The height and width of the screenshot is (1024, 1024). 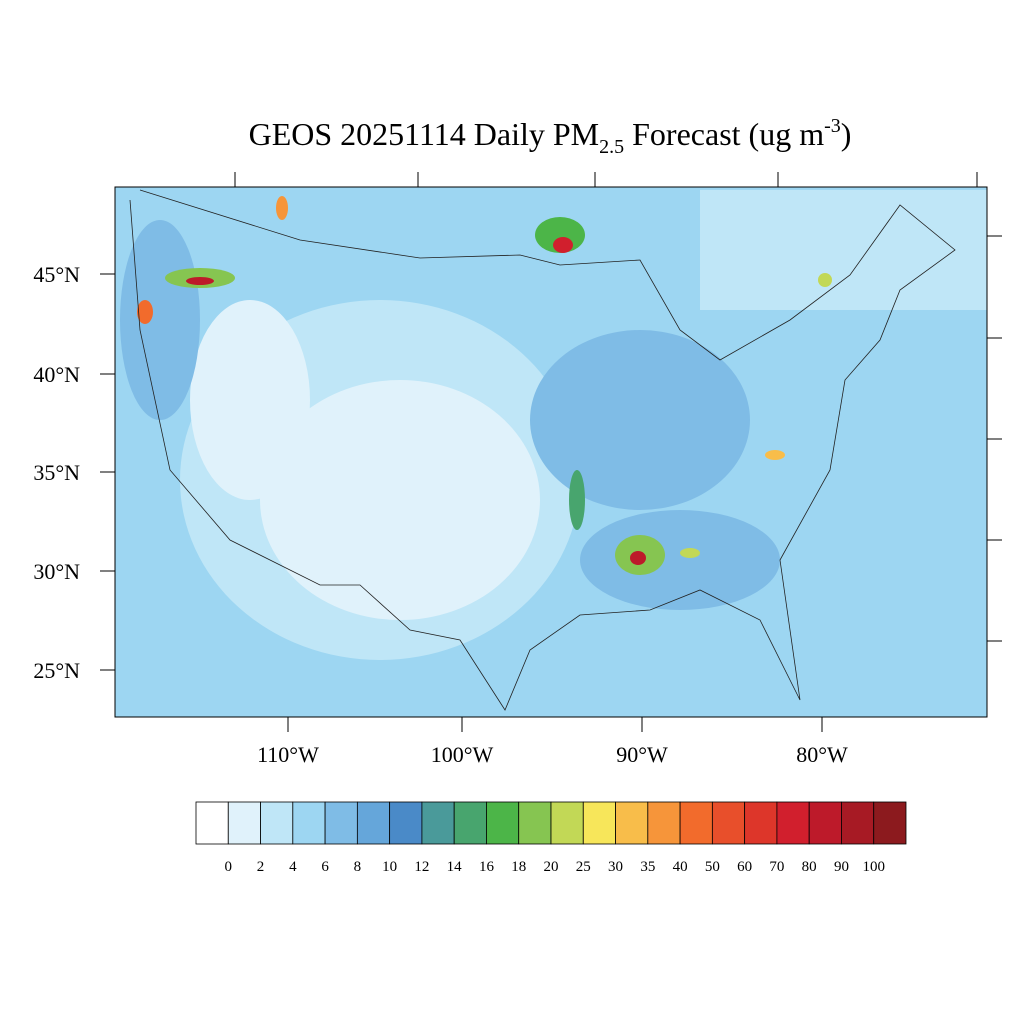 What do you see at coordinates (229, 867) in the screenshot?
I see `colorbar-label: 0` at bounding box center [229, 867].